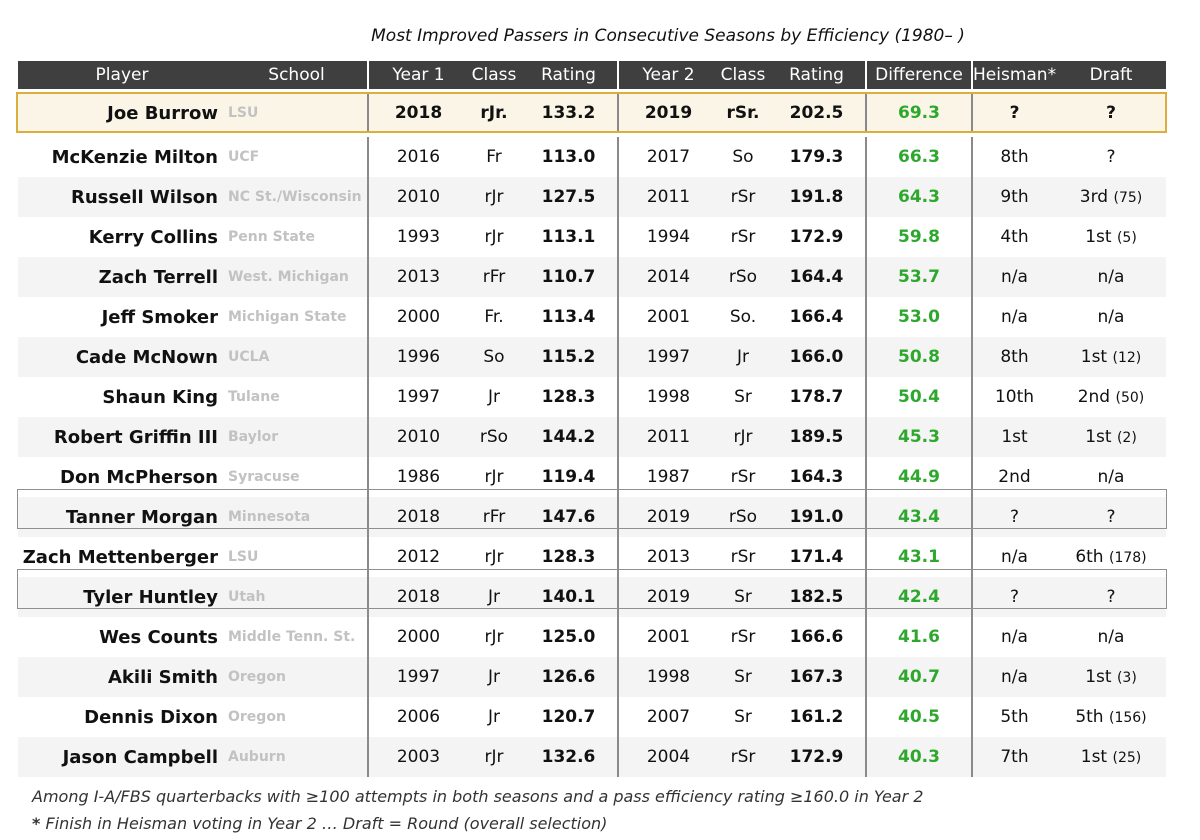 The image size is (1200, 840). I want to click on cell-player: McKenzie Milton, so click(122, 157).